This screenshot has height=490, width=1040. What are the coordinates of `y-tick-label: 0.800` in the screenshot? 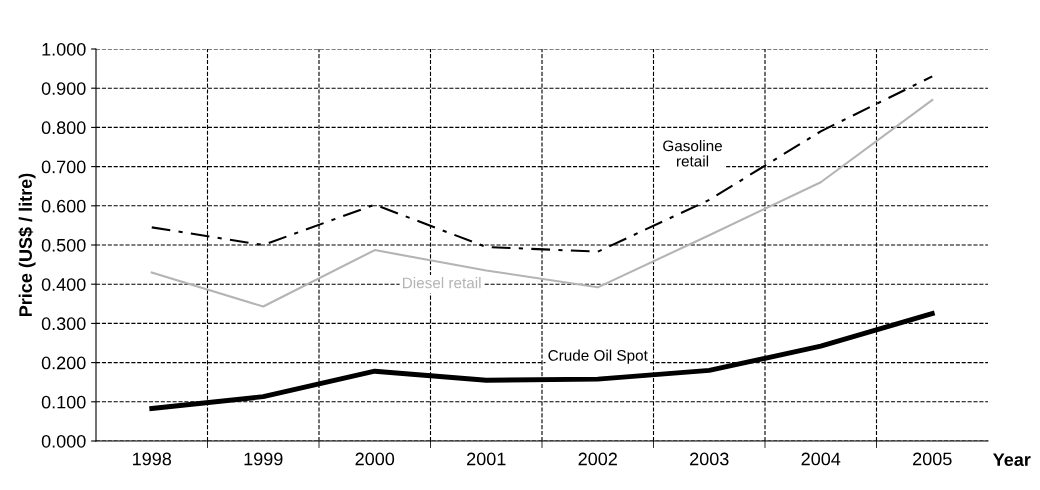 It's located at (63, 128).